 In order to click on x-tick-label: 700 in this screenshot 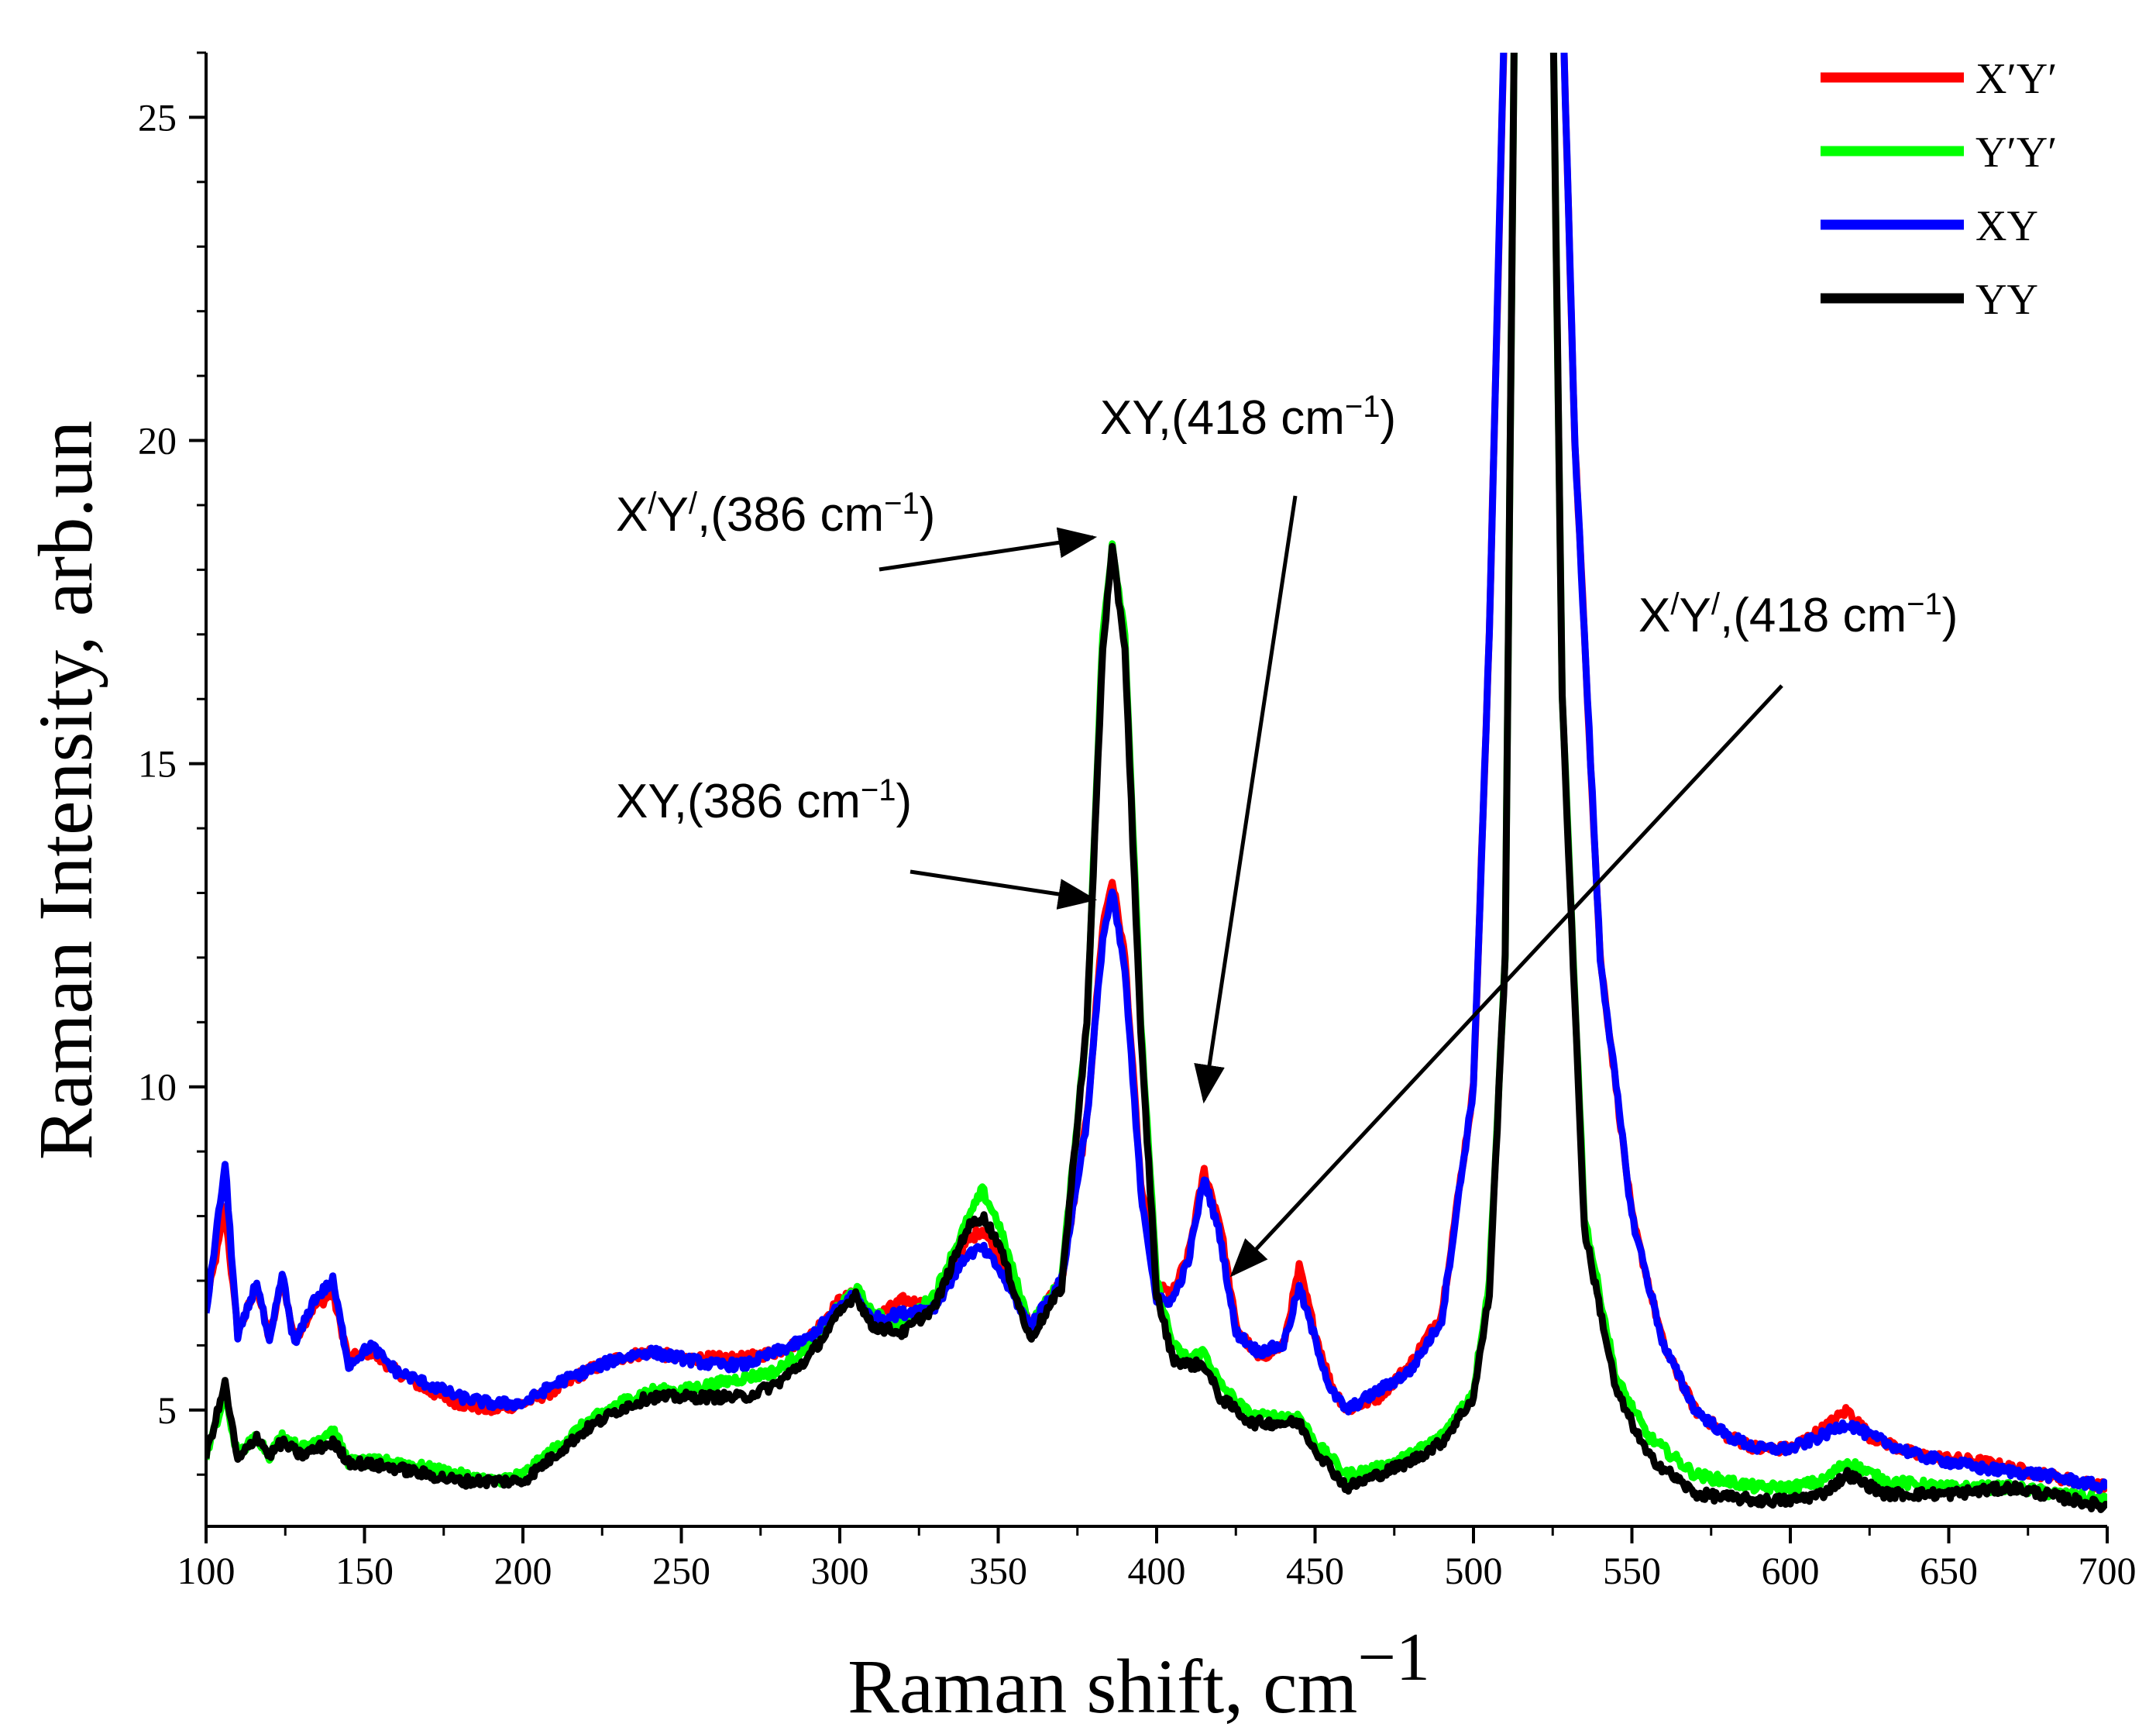, I will do `click(2108, 1570)`.